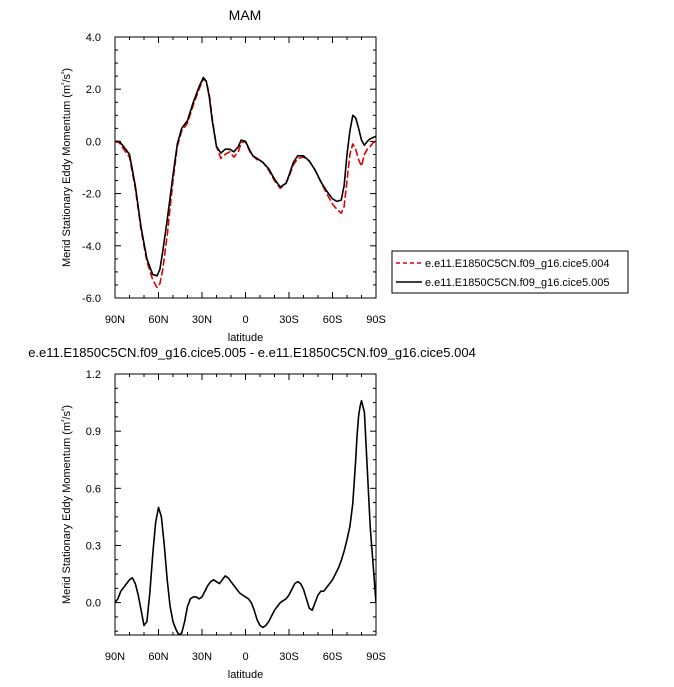  What do you see at coordinates (91, 247) in the screenshot?
I see `y-tick-label: -4.0` at bounding box center [91, 247].